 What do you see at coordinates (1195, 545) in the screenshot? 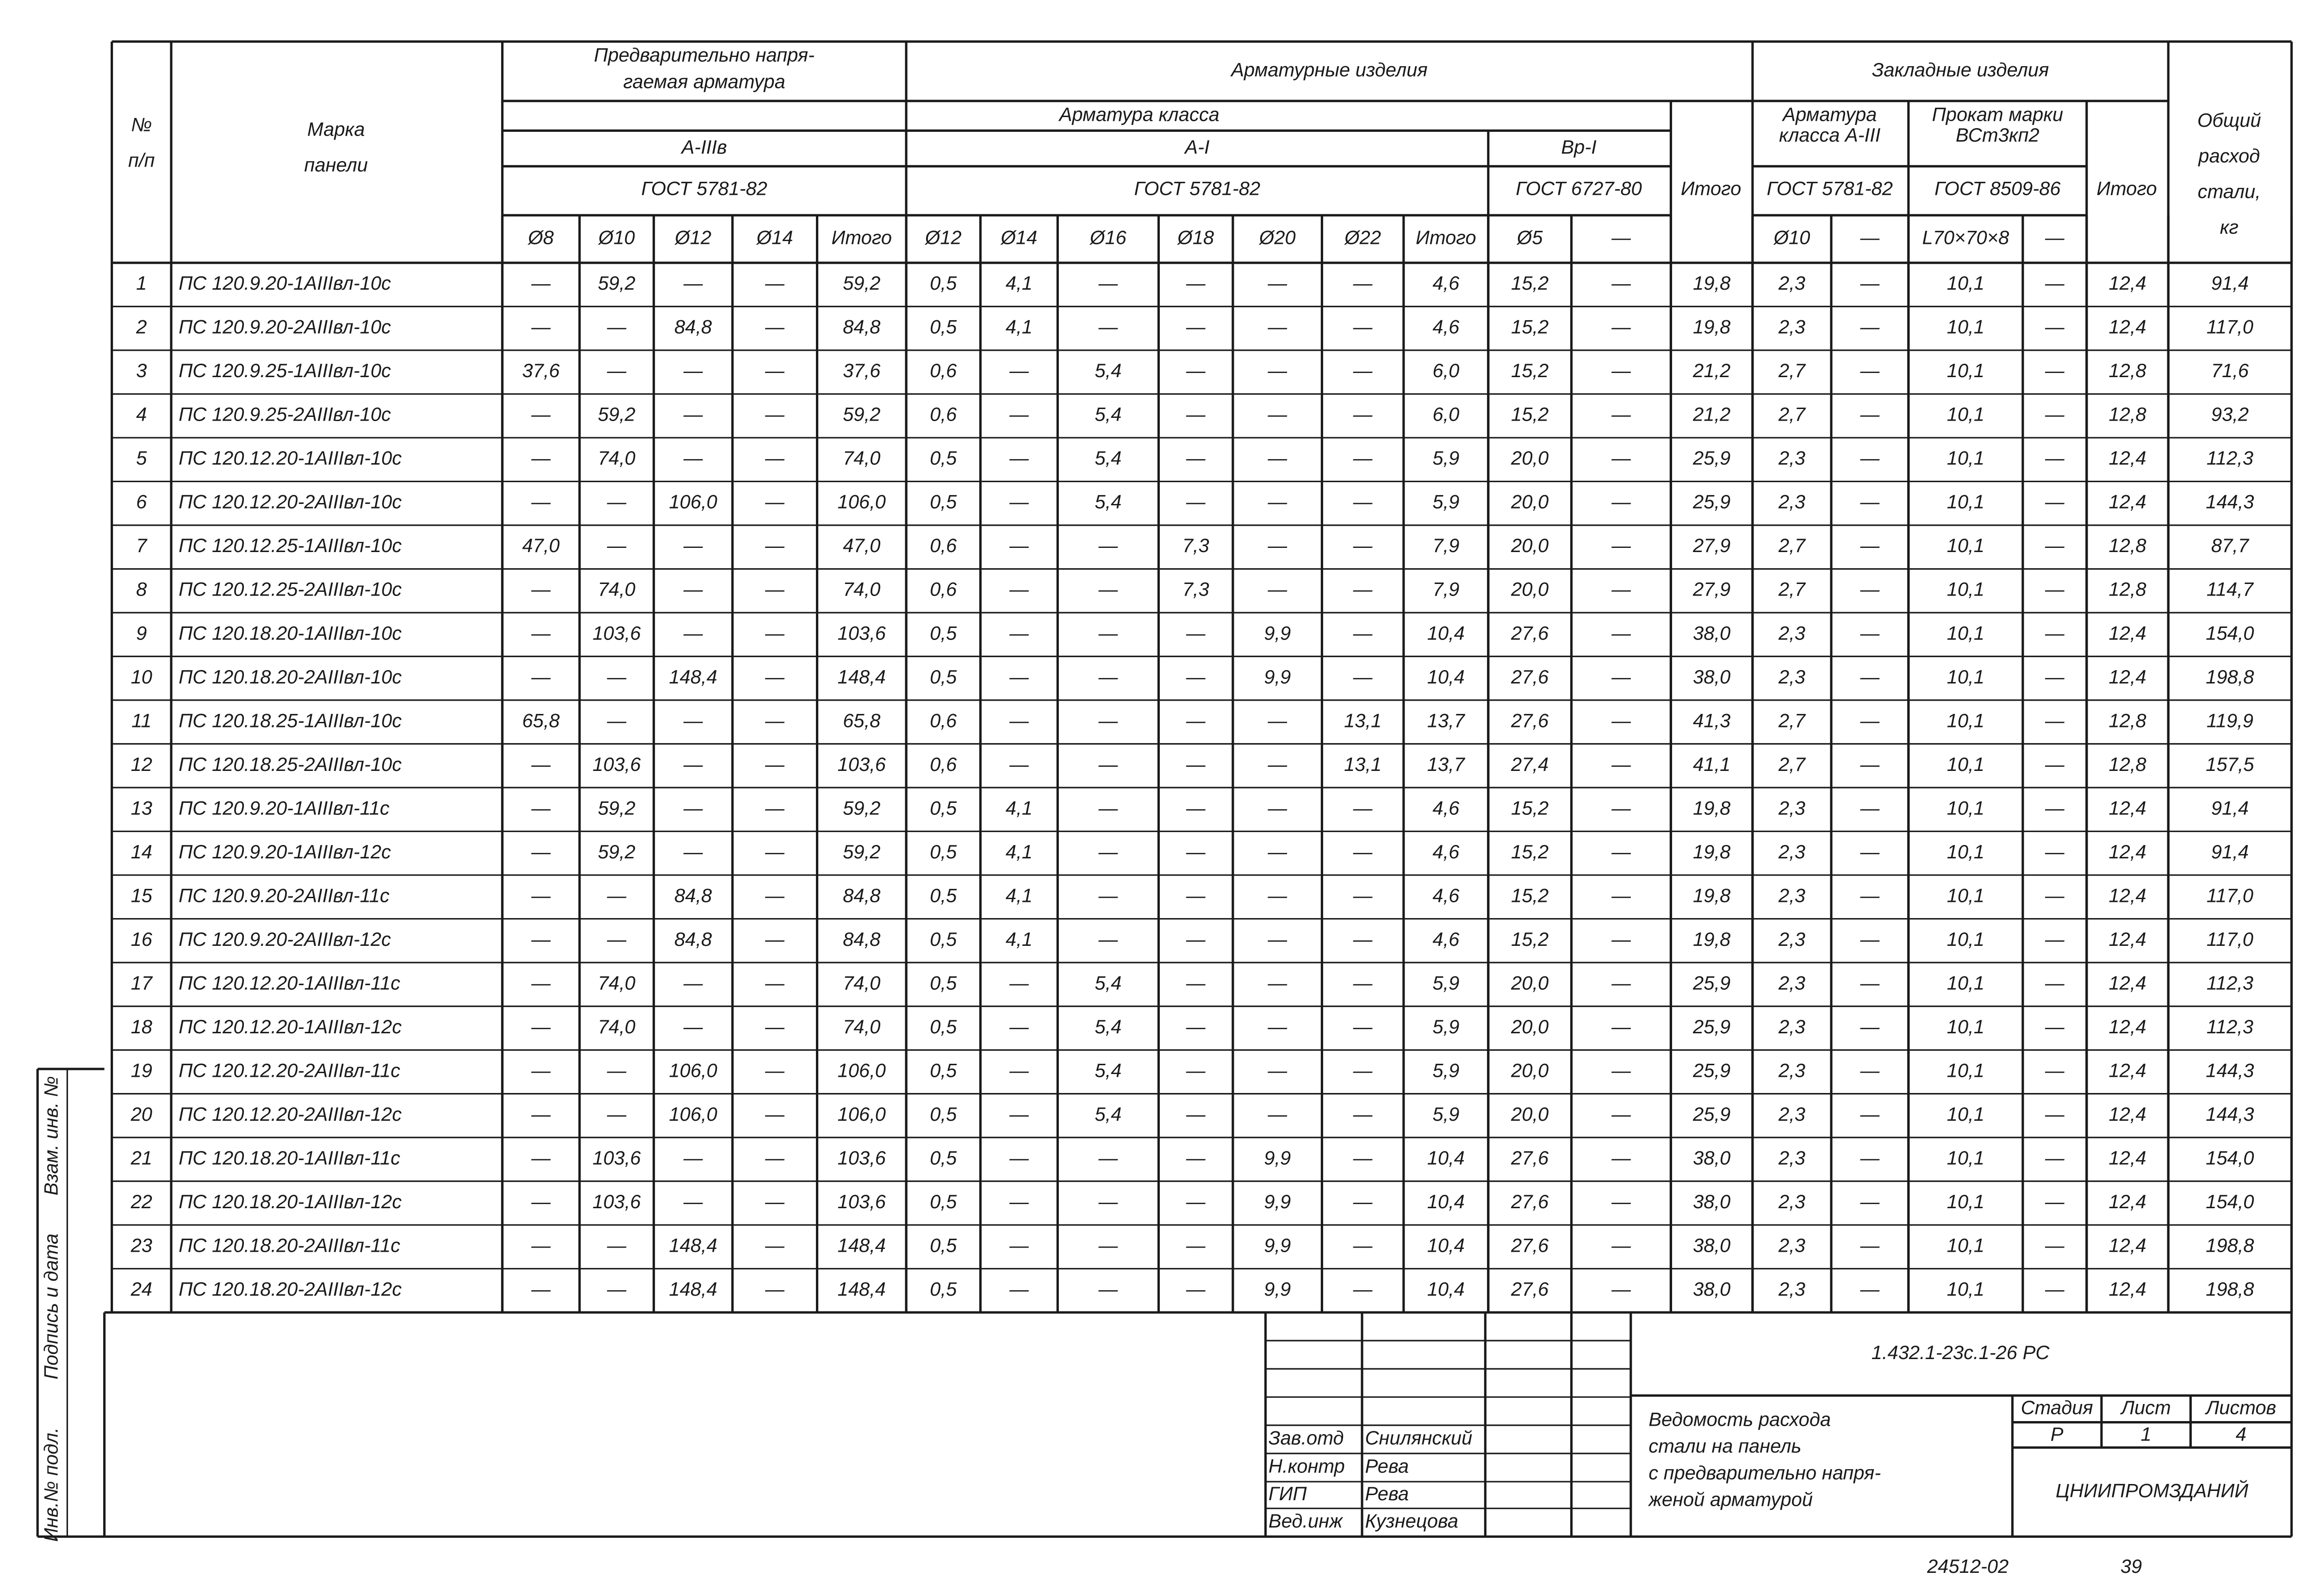
I see `cell-value: 7,3` at bounding box center [1195, 545].